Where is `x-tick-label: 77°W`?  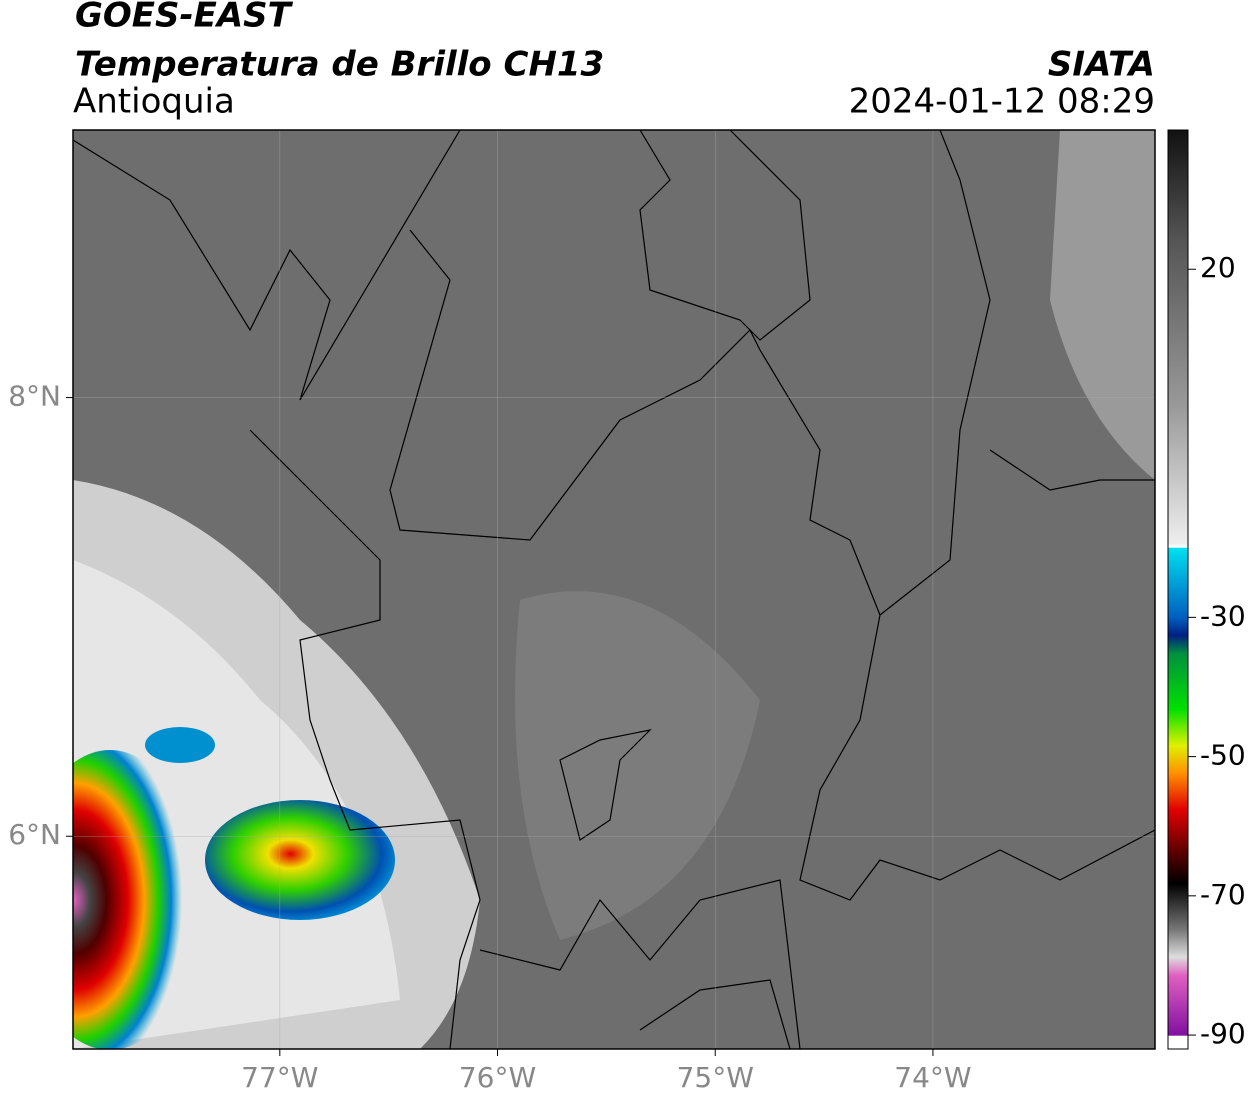
x-tick-label: 77°W is located at coordinates (279, 1077).